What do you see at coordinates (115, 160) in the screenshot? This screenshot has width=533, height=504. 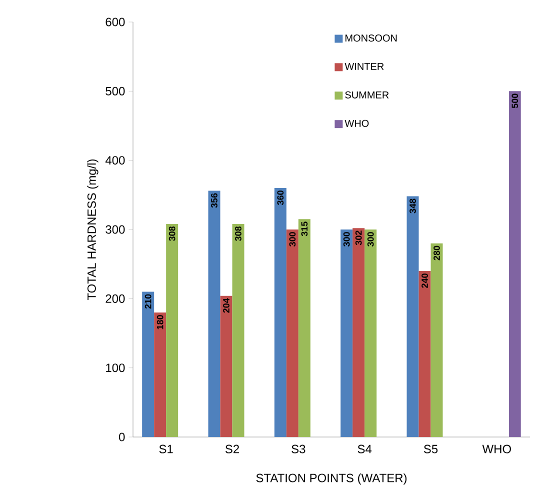 I see `y-tick-label: 400` at bounding box center [115, 160].